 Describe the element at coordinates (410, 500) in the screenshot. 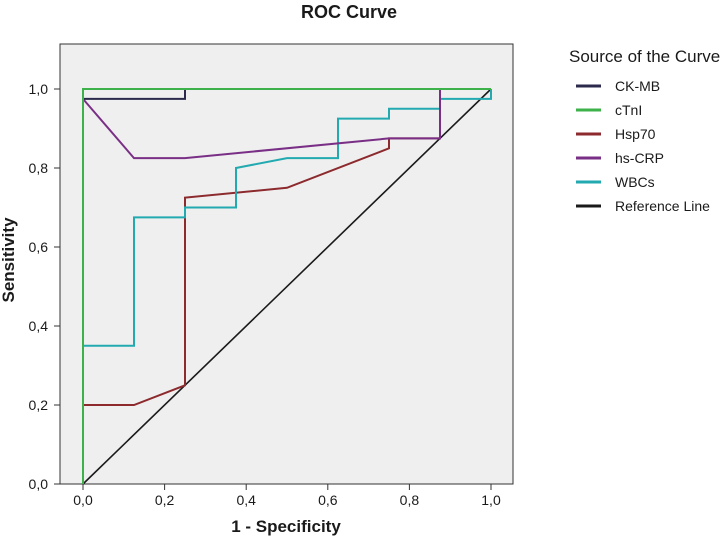

I see `x-tick-label: 0,8` at that location.